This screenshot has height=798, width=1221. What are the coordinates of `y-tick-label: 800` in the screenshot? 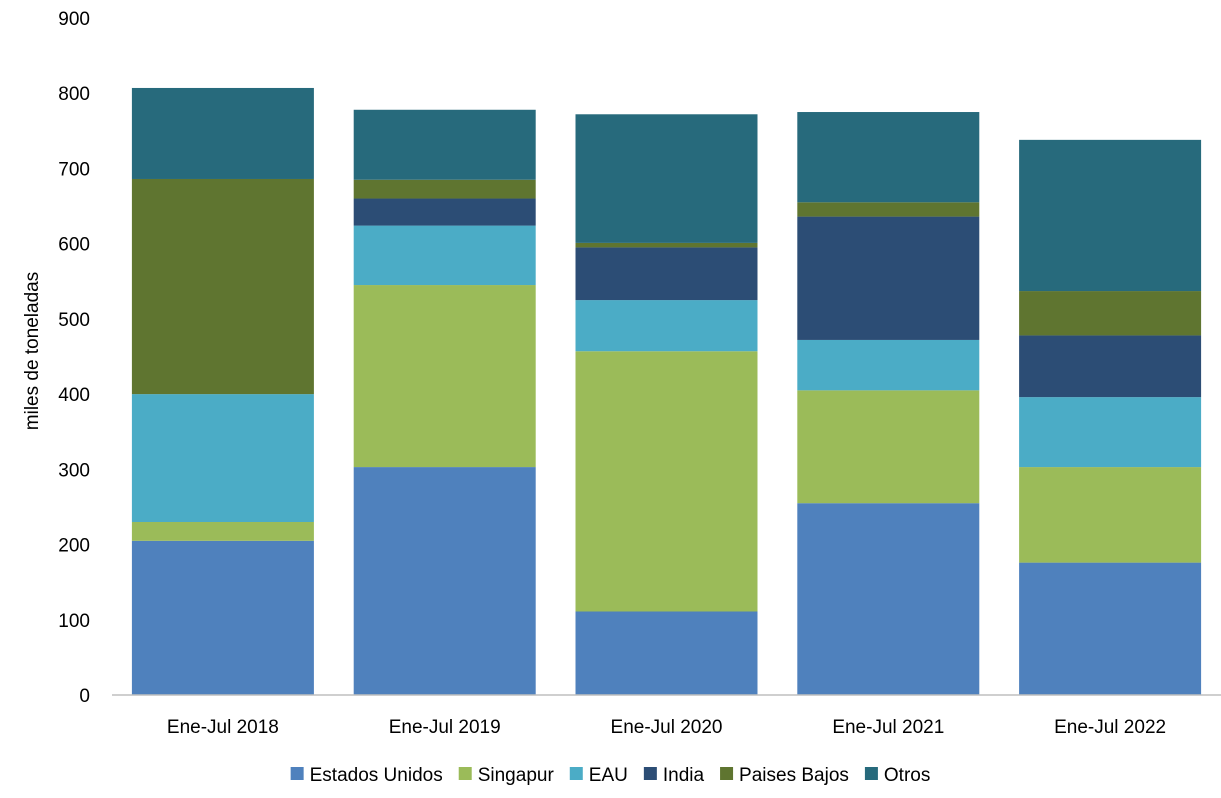 It's located at (74, 94).